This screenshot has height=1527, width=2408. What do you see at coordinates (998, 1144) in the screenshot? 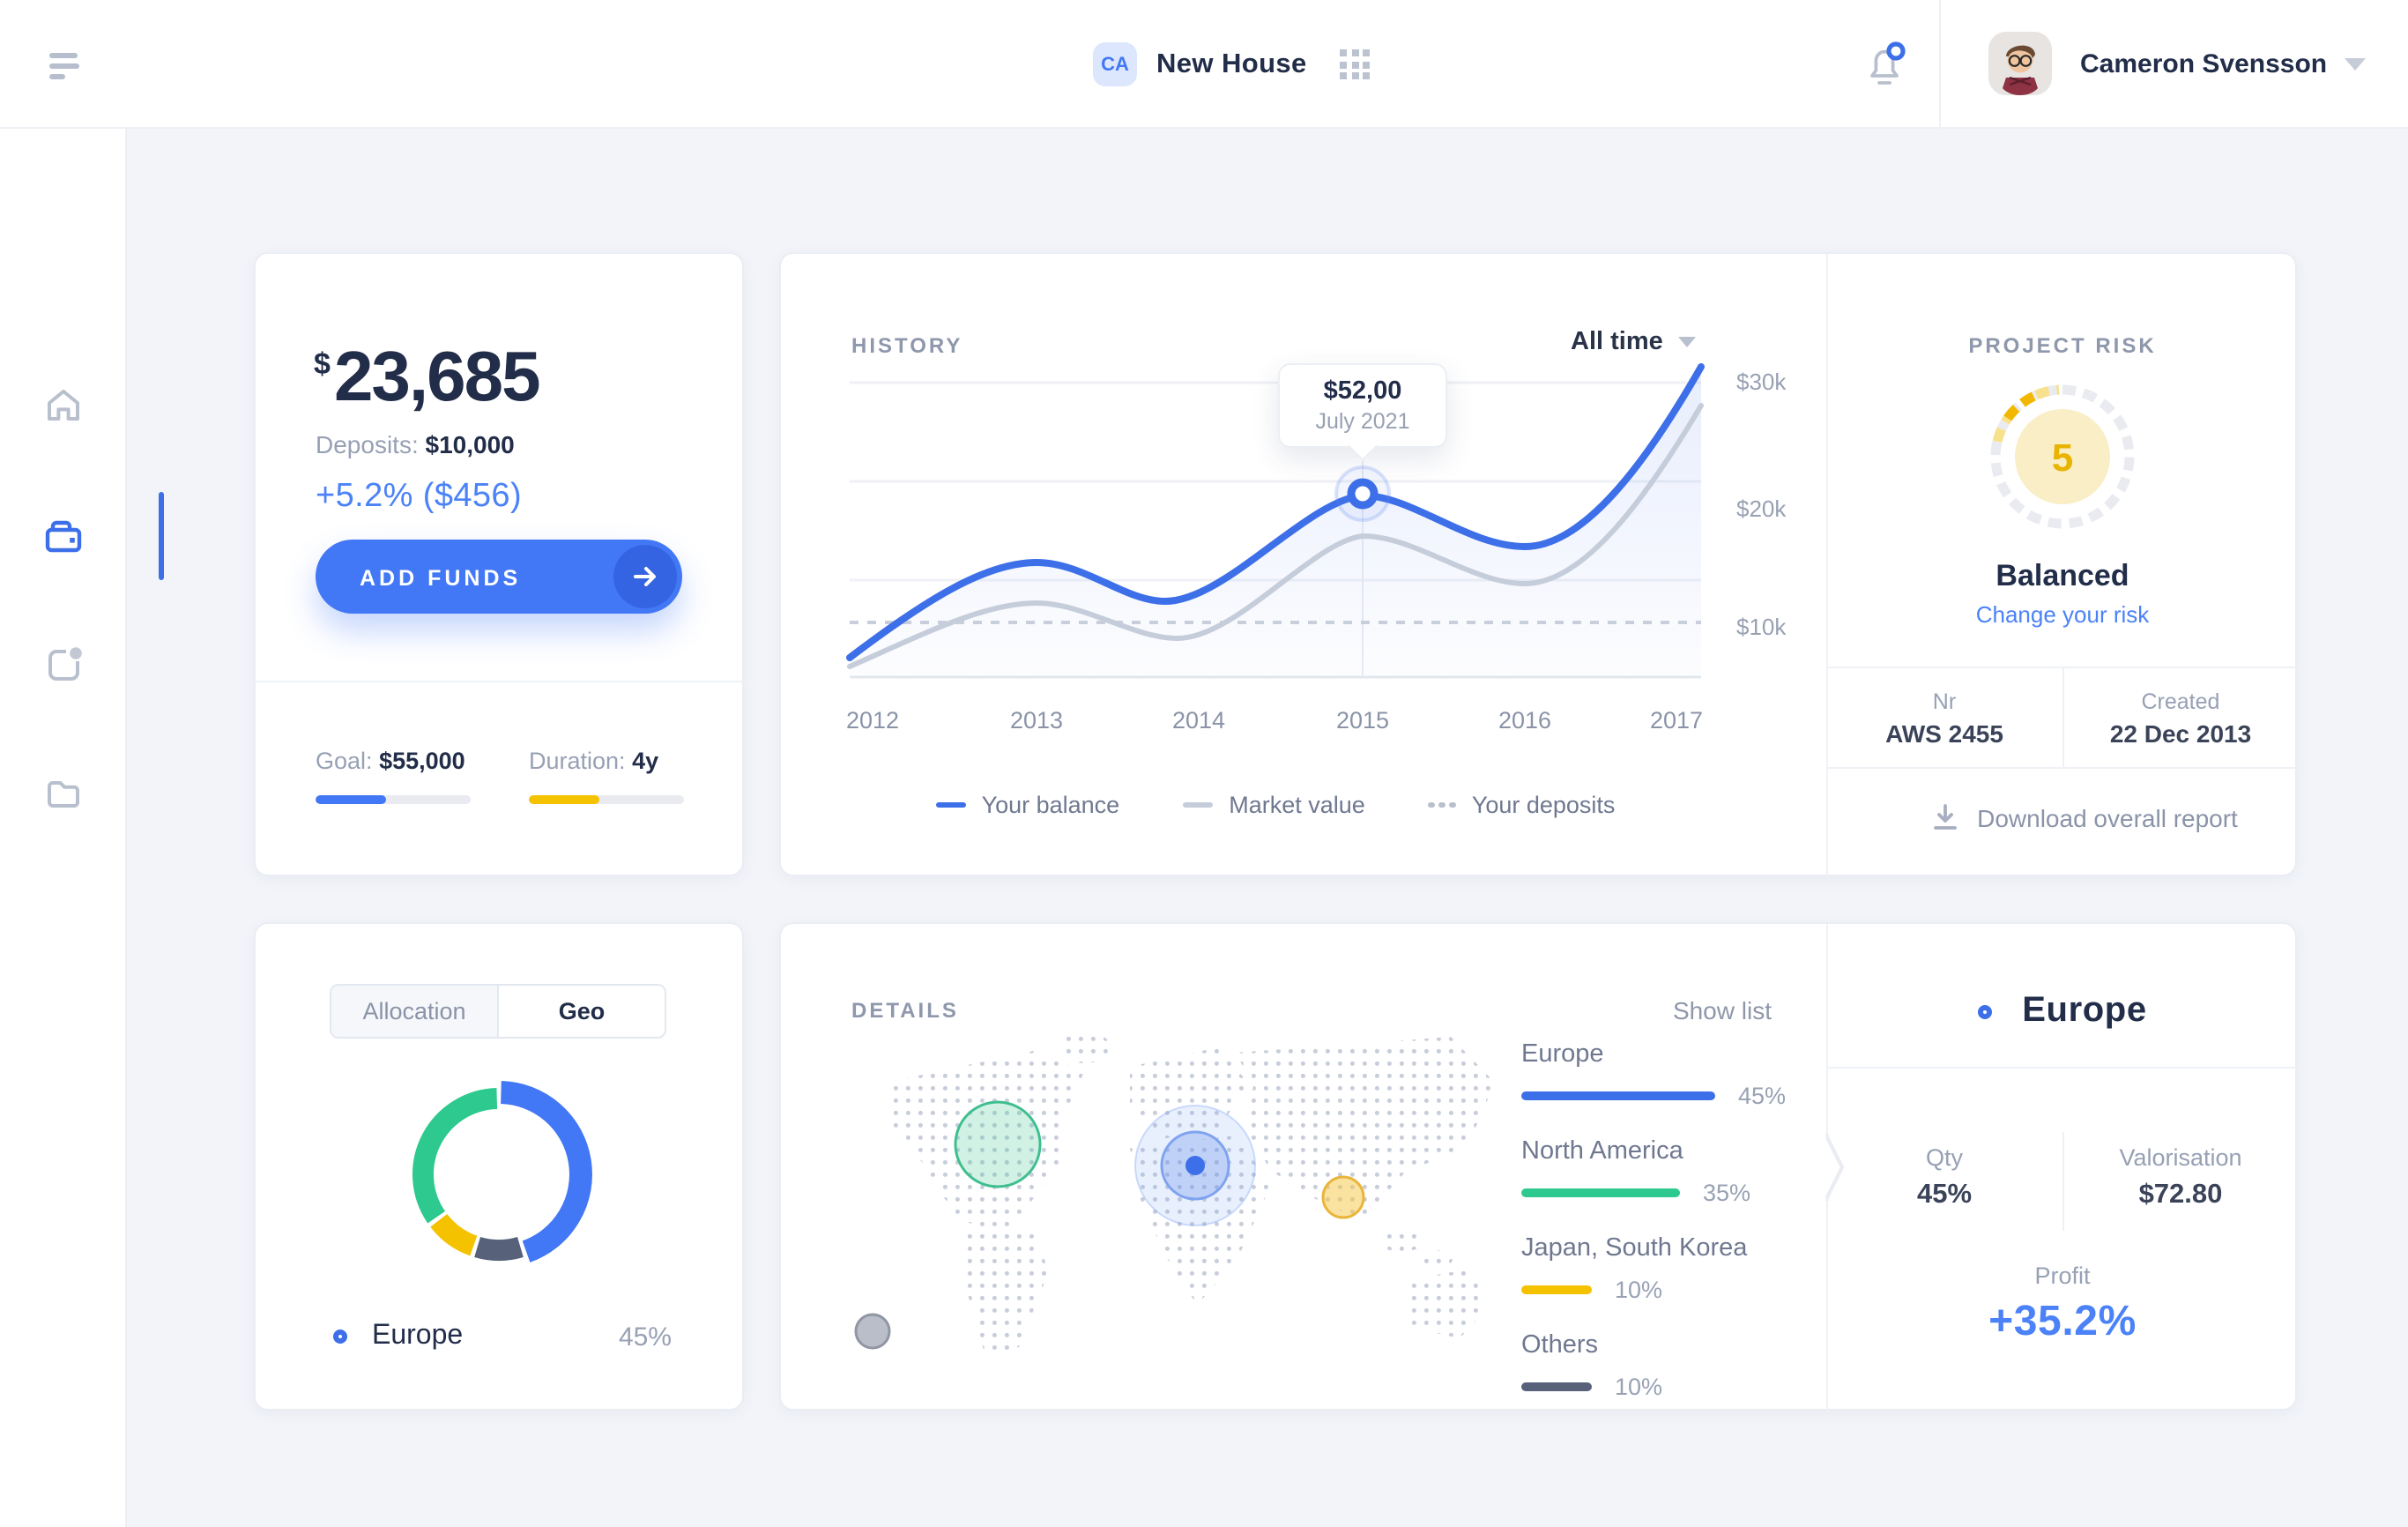
I see `north-america-bubble` at bounding box center [998, 1144].